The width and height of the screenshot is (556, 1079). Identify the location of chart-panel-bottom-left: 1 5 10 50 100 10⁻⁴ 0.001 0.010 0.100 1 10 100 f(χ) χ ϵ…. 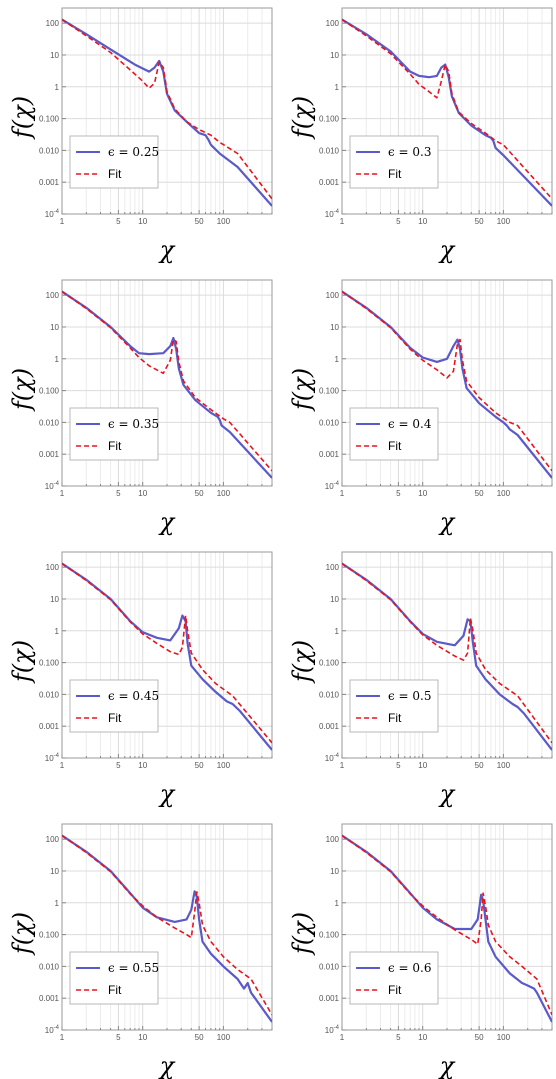
(140, 951).